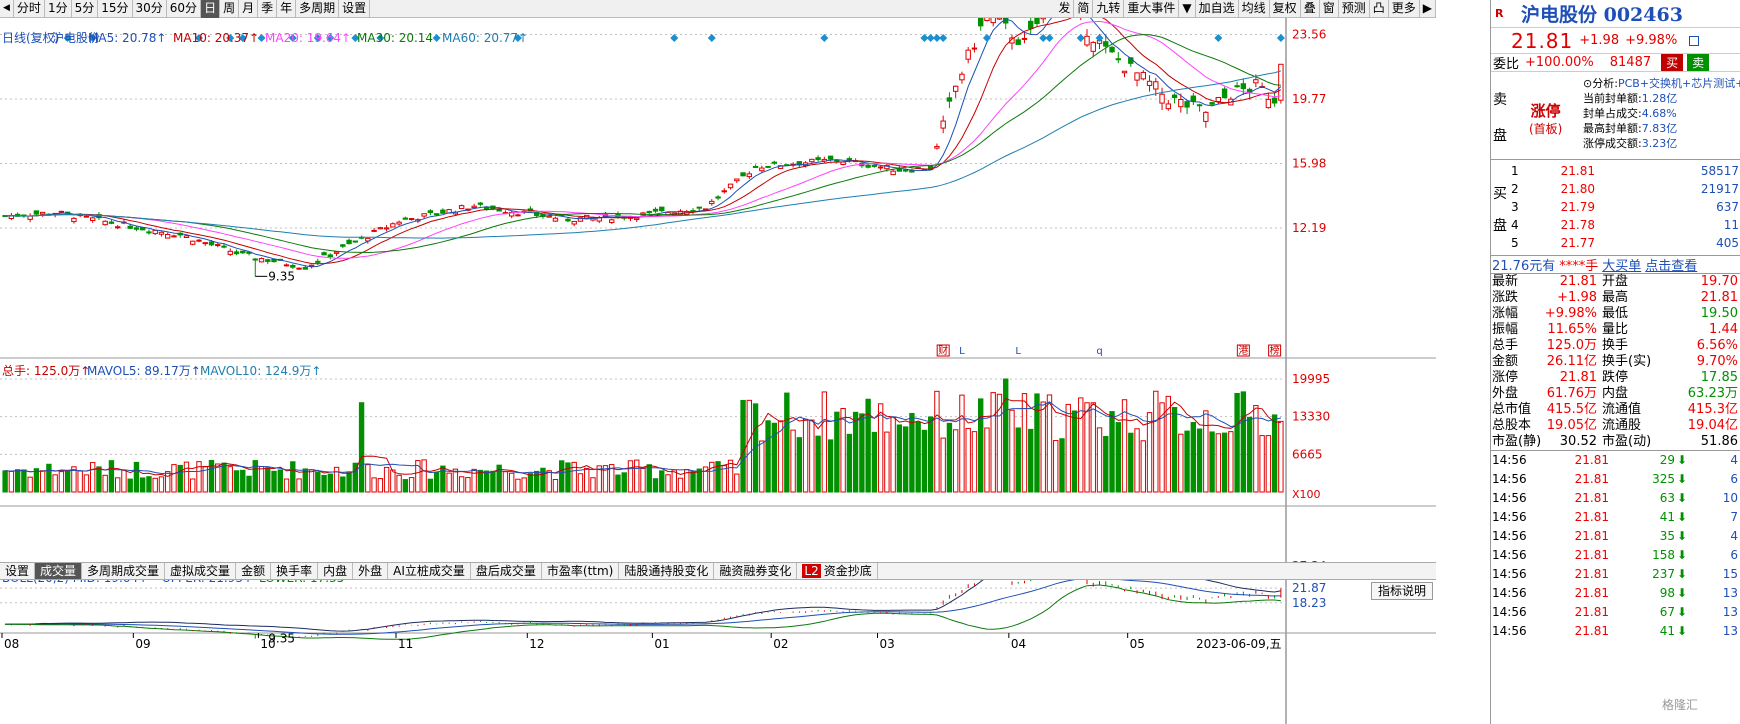 The width and height of the screenshot is (1740, 724). Describe the element at coordinates (1671, 266) in the screenshot. I see `ad-view-link: 点击查看` at that location.